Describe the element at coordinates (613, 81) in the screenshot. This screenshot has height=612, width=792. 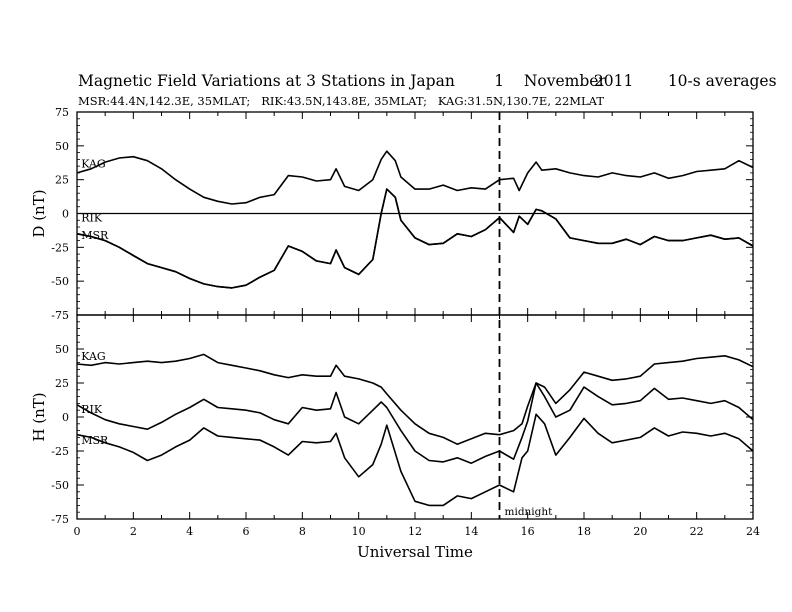
I see `title-year: 2011` at that location.